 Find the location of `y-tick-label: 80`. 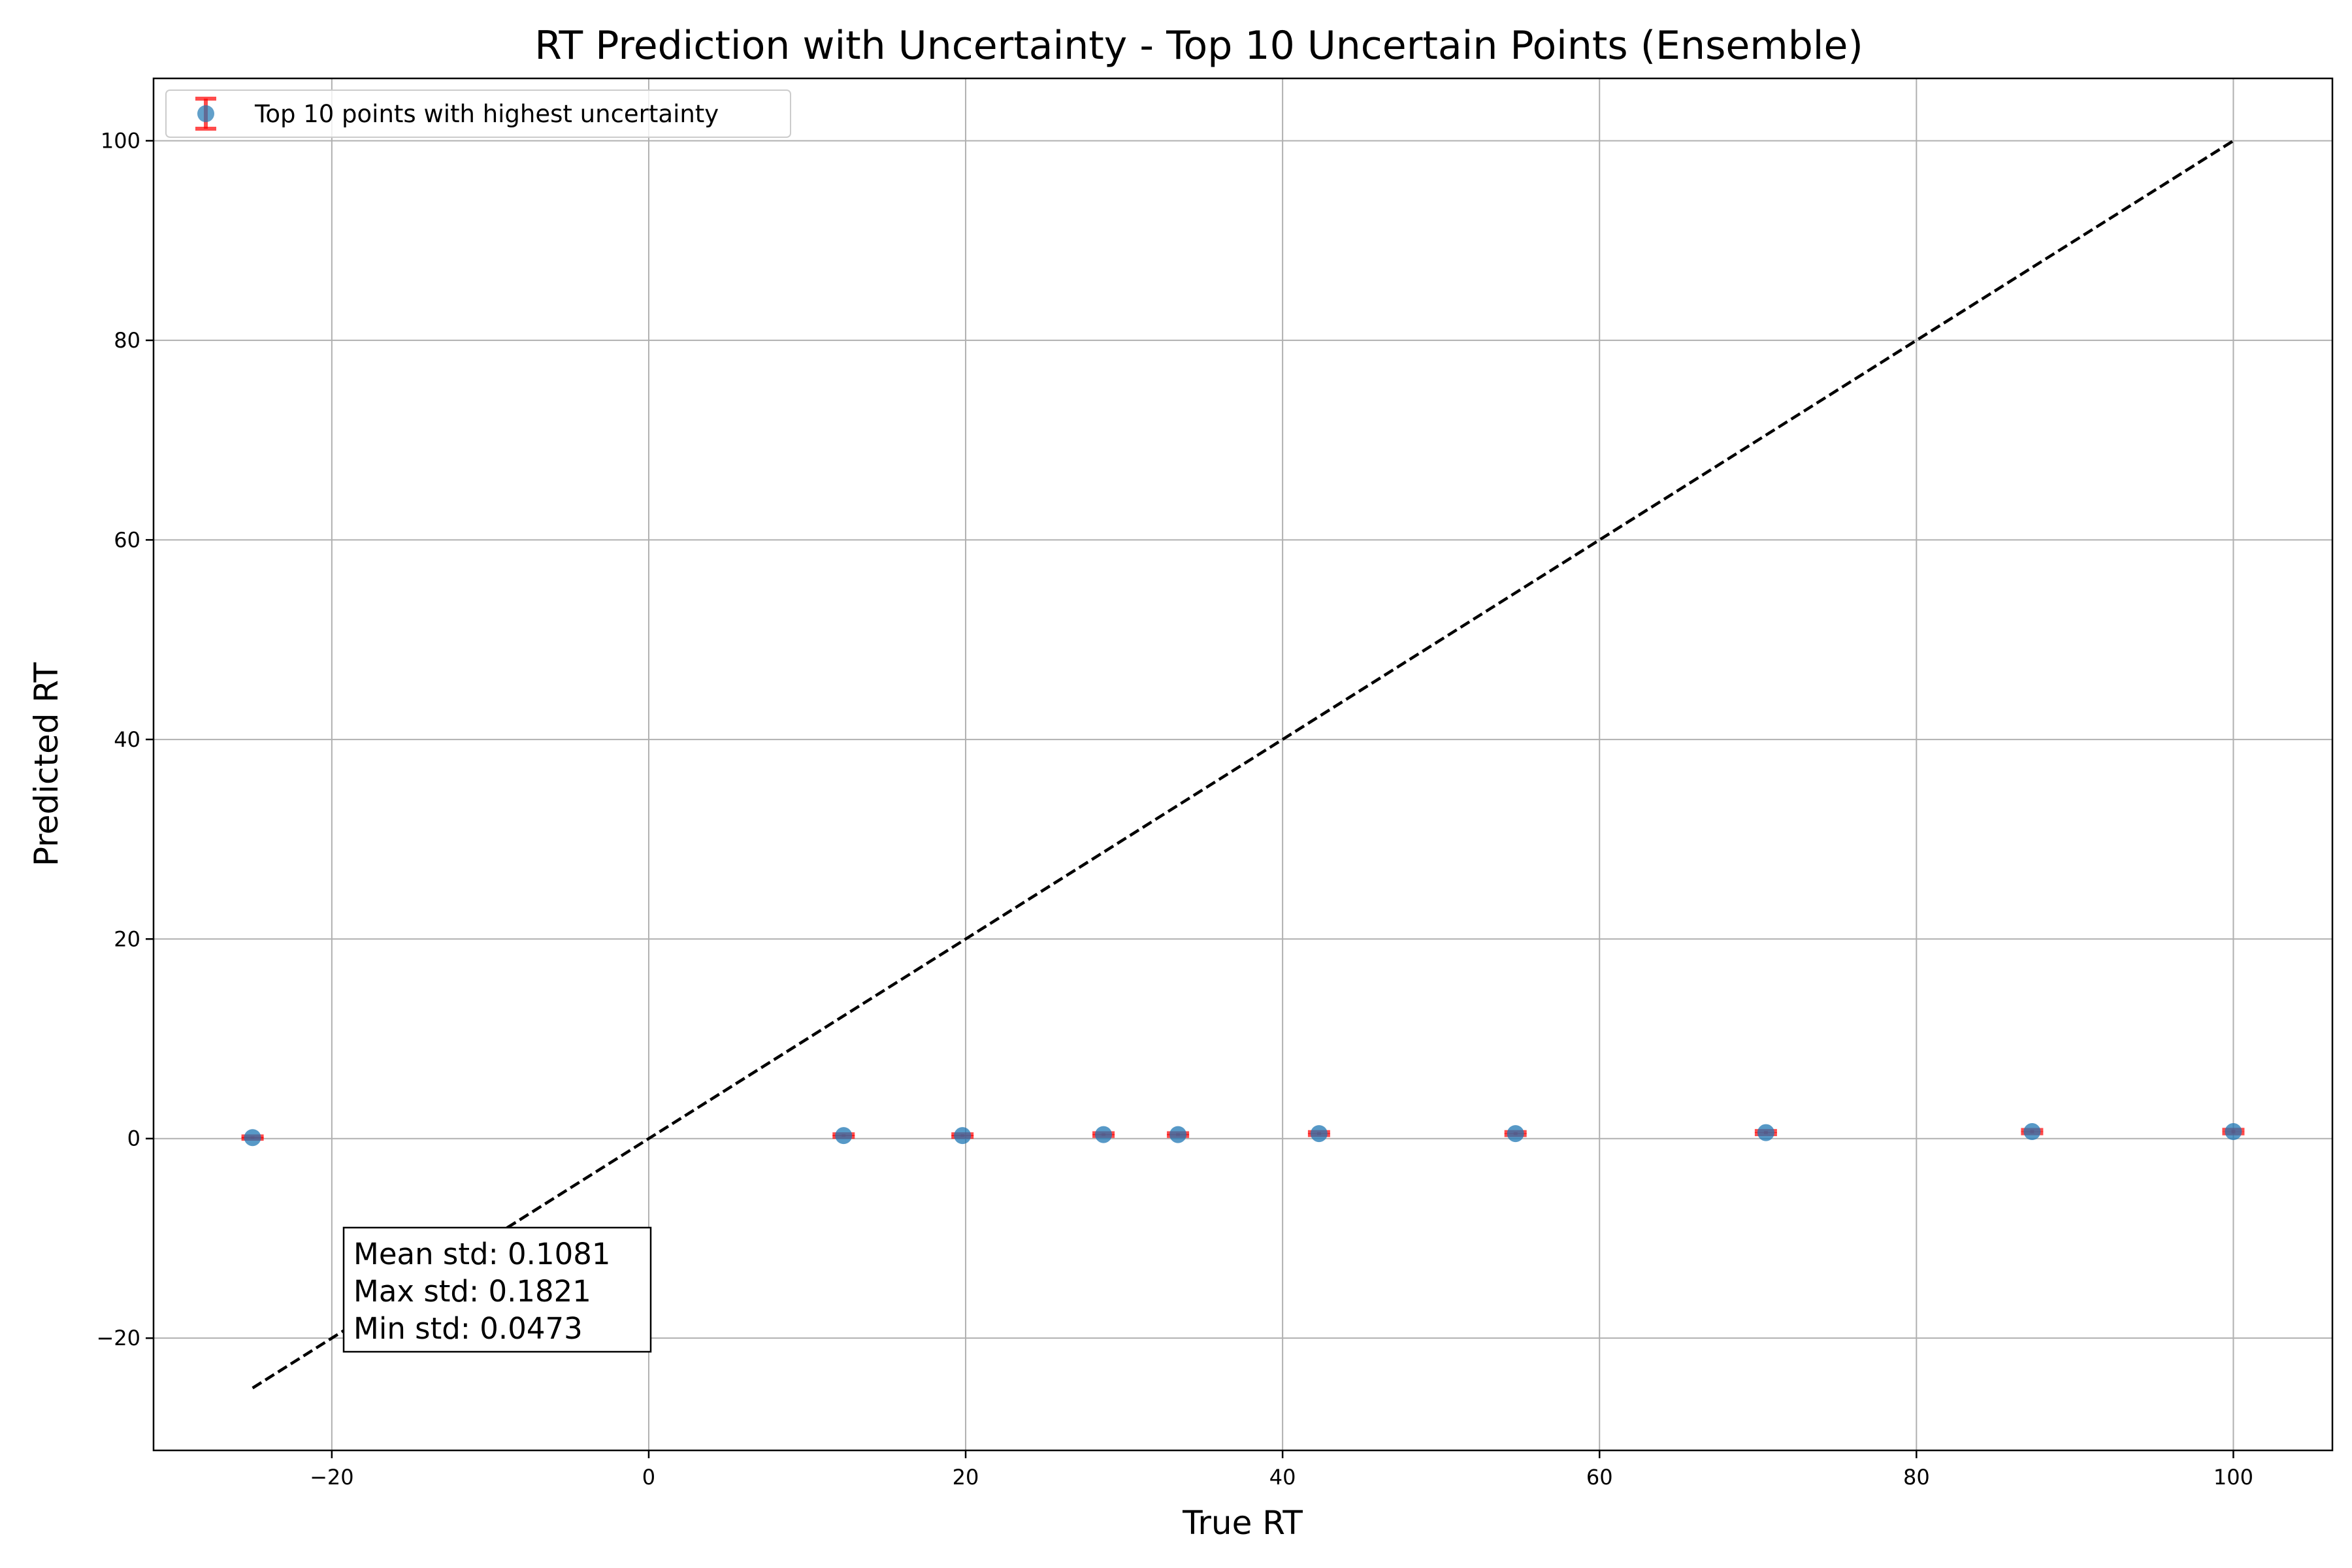

y-tick-label: 80 is located at coordinates (127, 340).